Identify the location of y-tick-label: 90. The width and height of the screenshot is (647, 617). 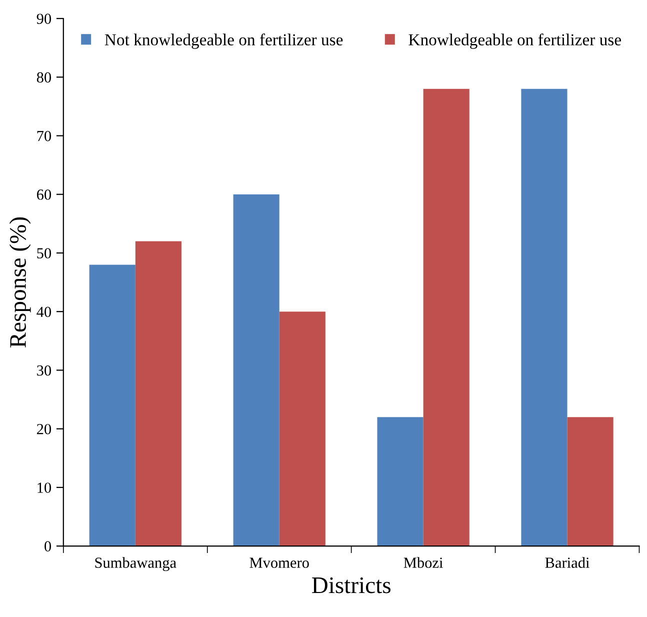
(44, 19).